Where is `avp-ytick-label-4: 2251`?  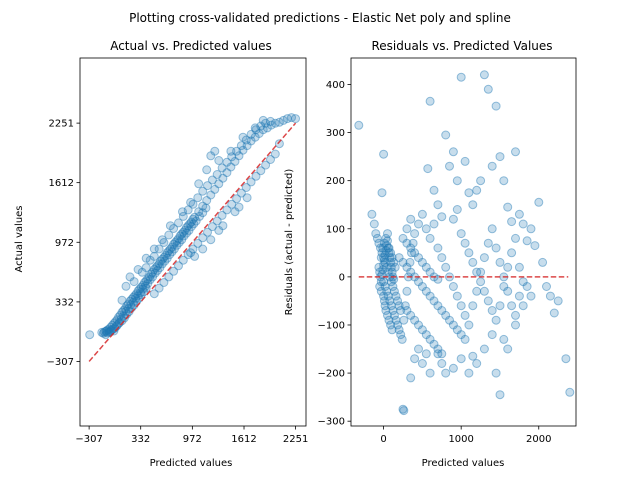
avp-ytick-label-4: 2251 is located at coordinates (61, 124).